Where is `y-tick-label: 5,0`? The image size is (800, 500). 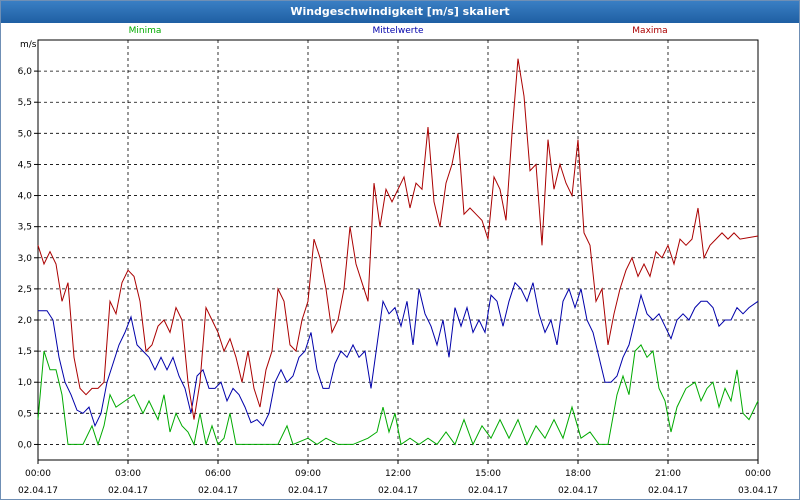
y-tick-label: 5,0 is located at coordinates (25, 134).